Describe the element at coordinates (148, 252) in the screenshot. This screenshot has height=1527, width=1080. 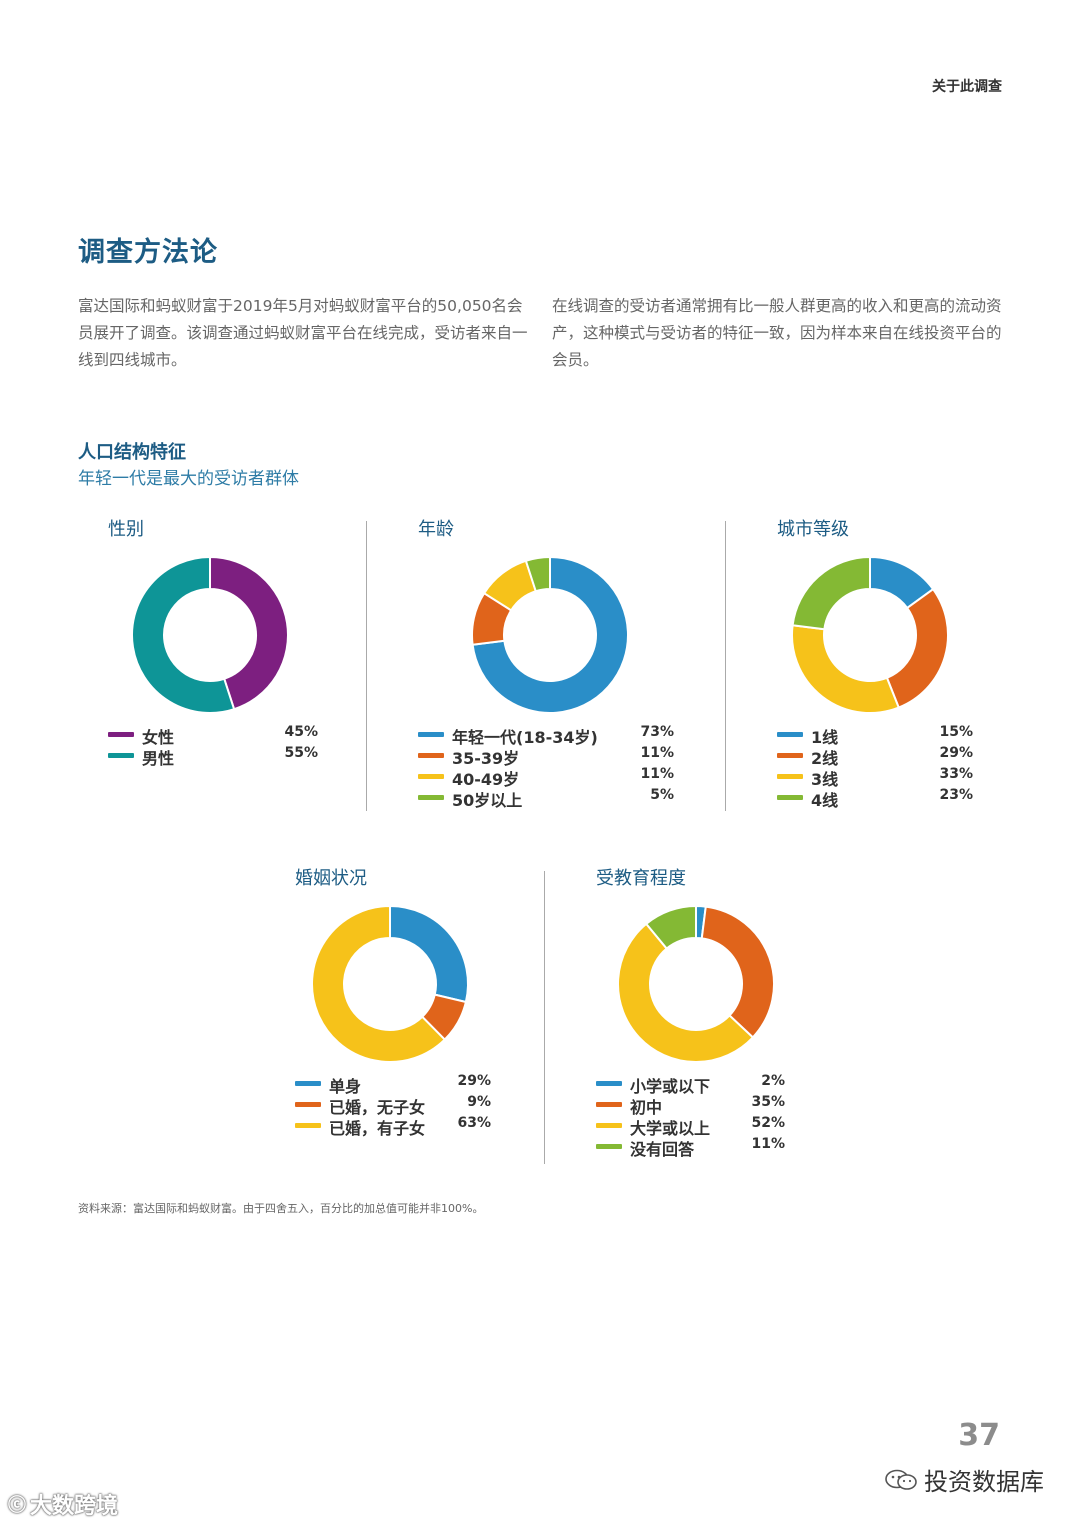
I see `page-title: 调查方法论` at that location.